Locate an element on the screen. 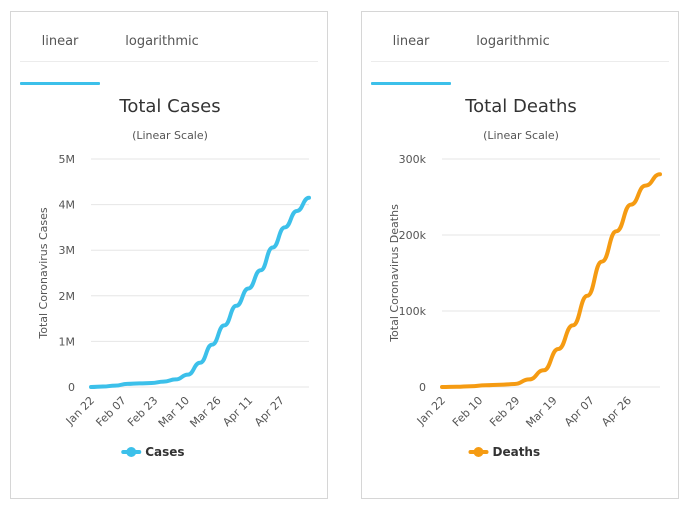 The image size is (690, 507). x-tick-label: Apr 27 is located at coordinates (269, 411).